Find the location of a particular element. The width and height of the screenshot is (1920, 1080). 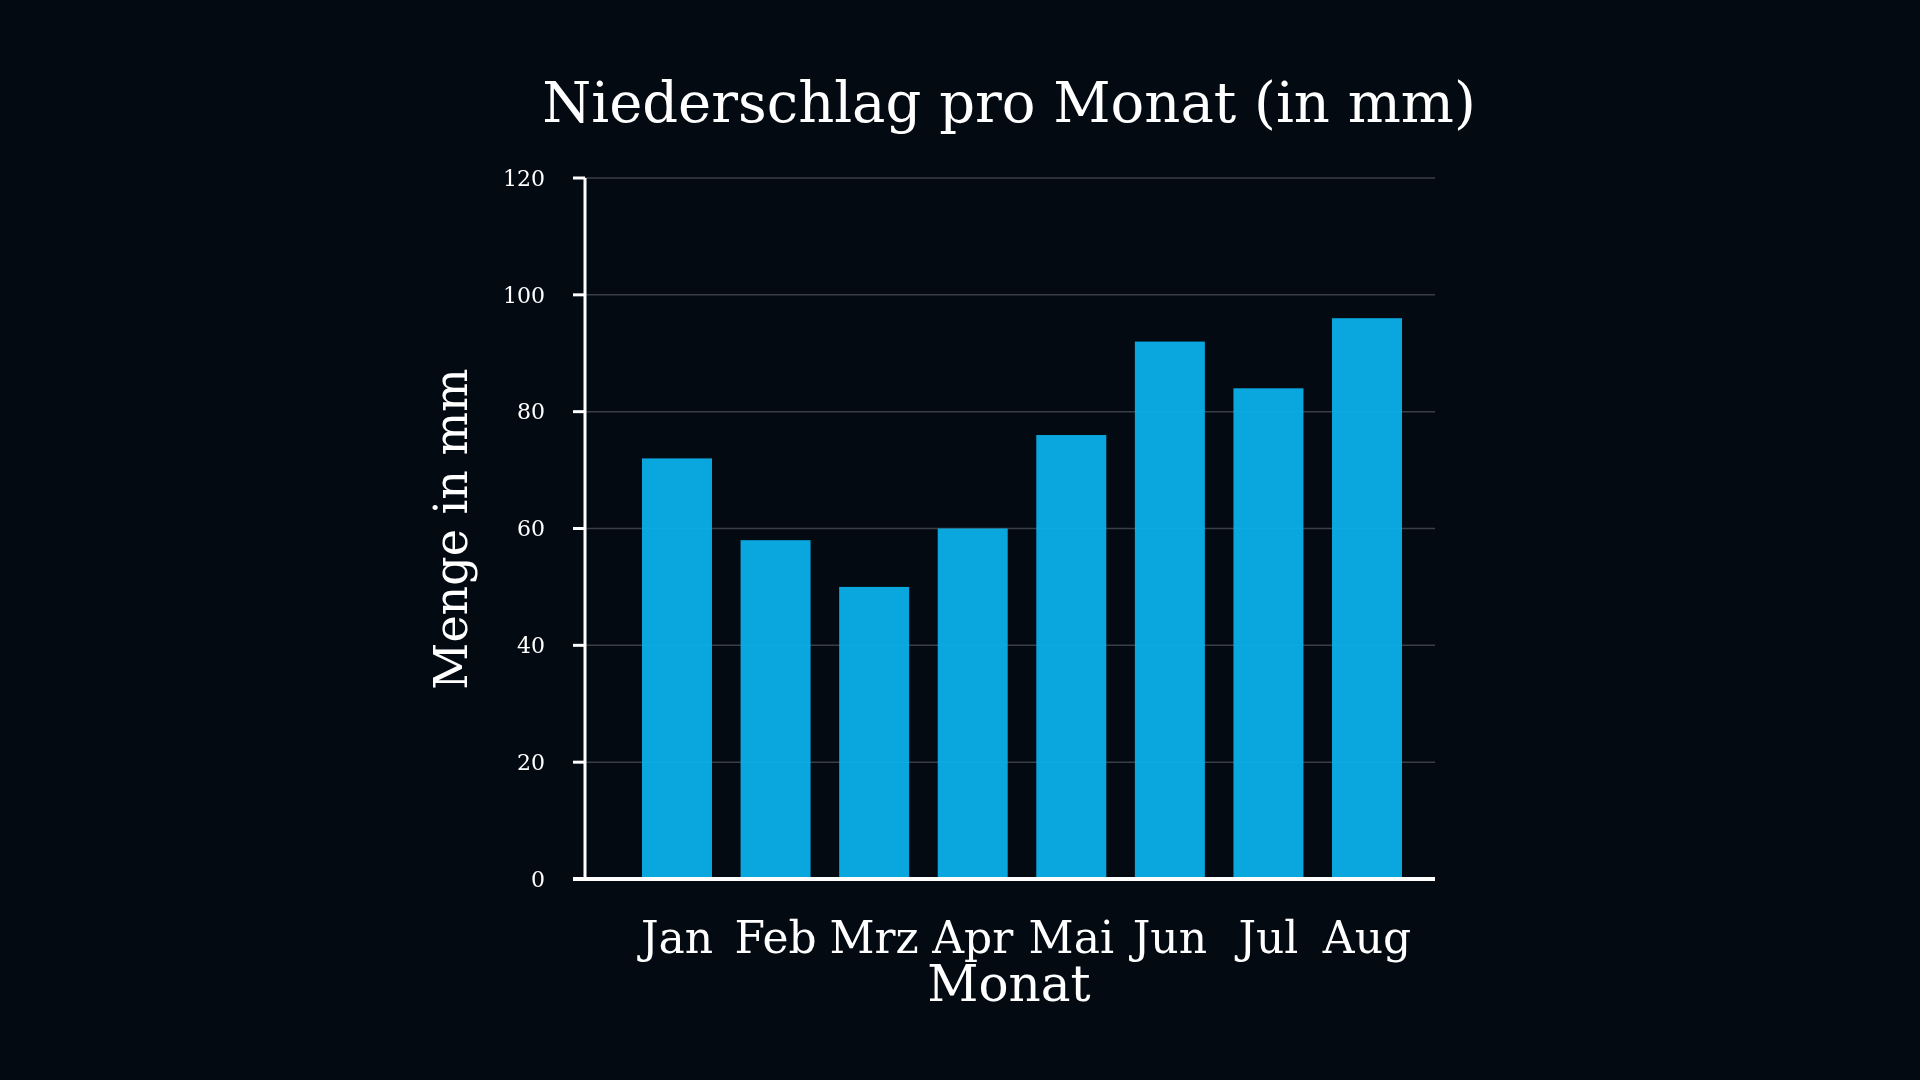

y-tick-label: 60 is located at coordinates (531, 529).